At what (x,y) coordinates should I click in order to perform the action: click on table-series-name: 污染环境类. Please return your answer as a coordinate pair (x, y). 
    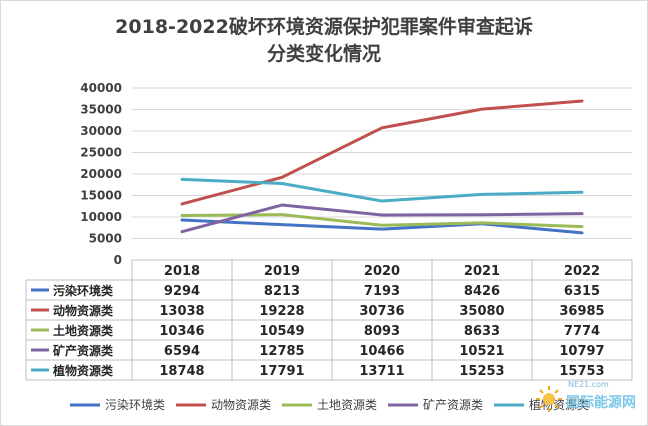
    Looking at the image, I should click on (83, 290).